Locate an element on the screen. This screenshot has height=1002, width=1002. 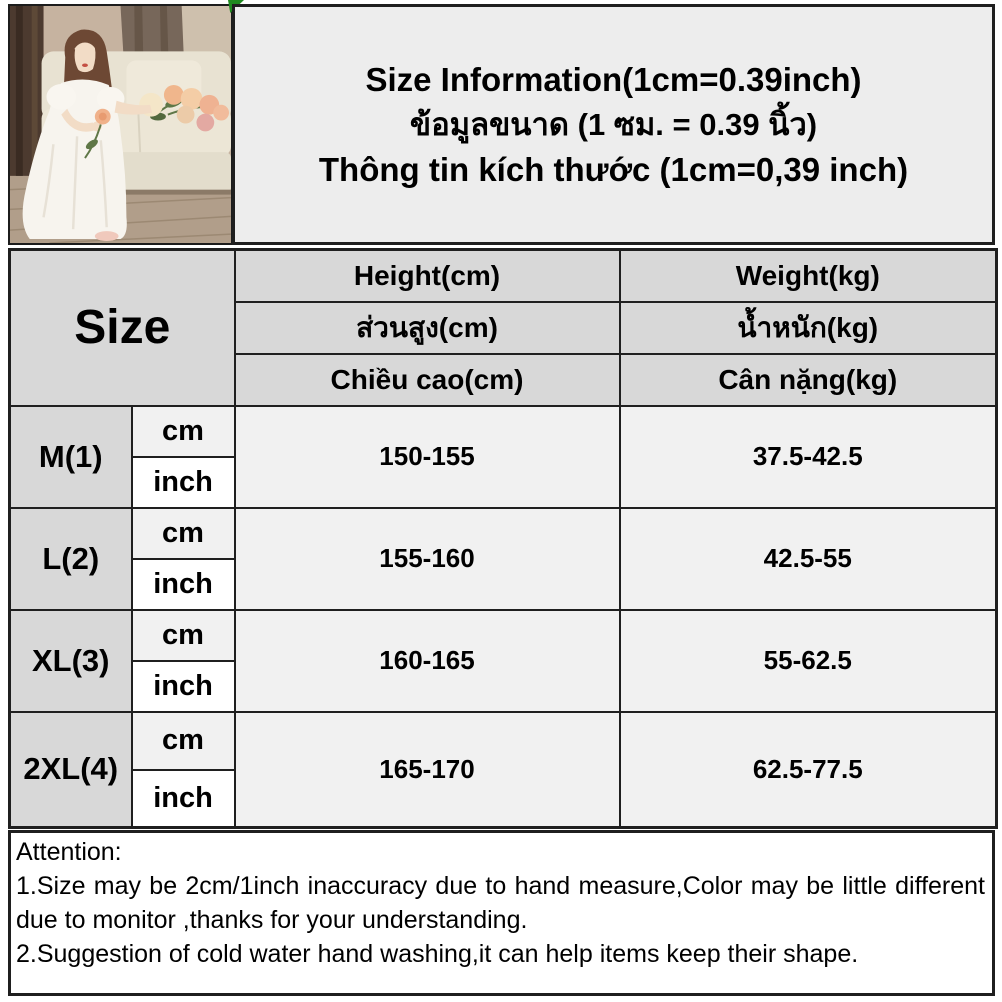
table-row: 2XL(4) cm 165-170 62.5-77.5 is located at coordinates (503, 769).